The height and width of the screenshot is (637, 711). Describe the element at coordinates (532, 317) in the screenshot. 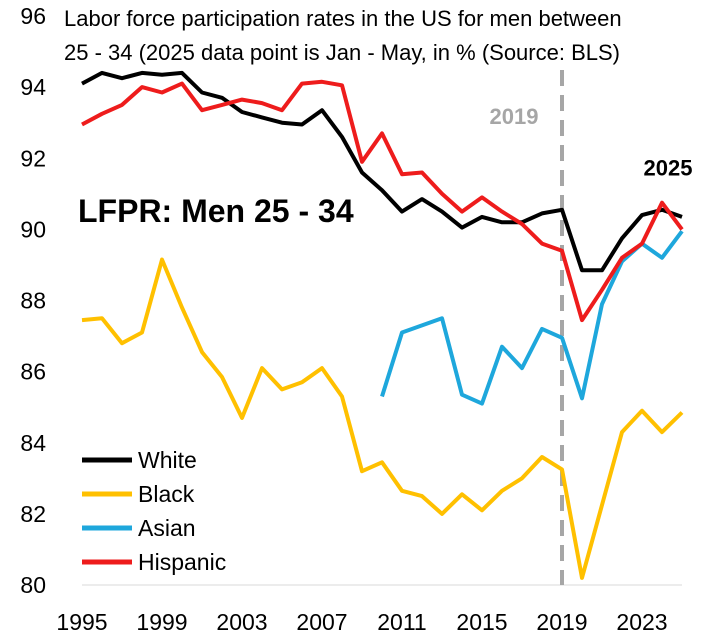

I see `series-line-asian` at that location.